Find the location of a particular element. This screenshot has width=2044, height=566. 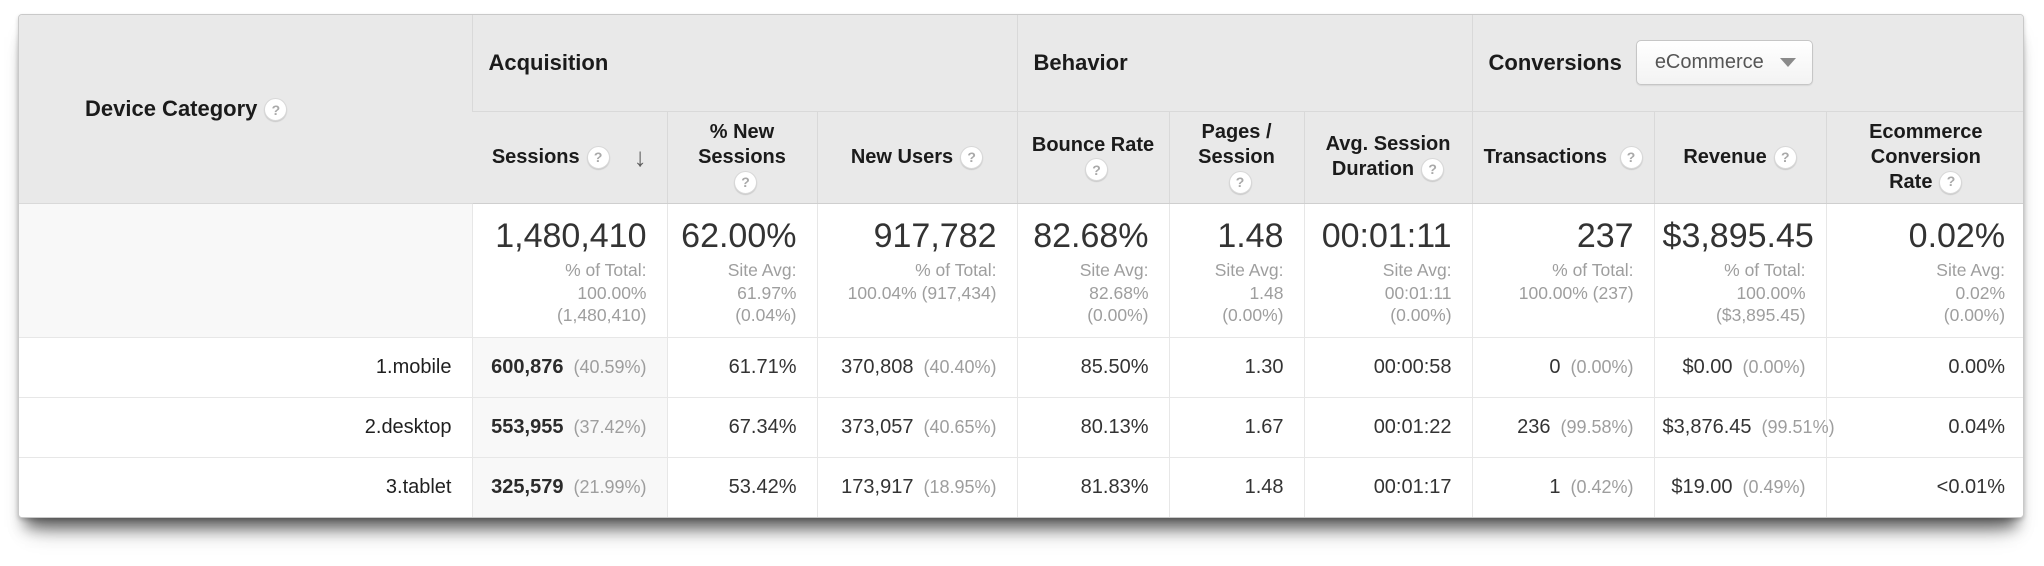

column-header-bounce-rate: Bounce Rate ? is located at coordinates (1093, 157).